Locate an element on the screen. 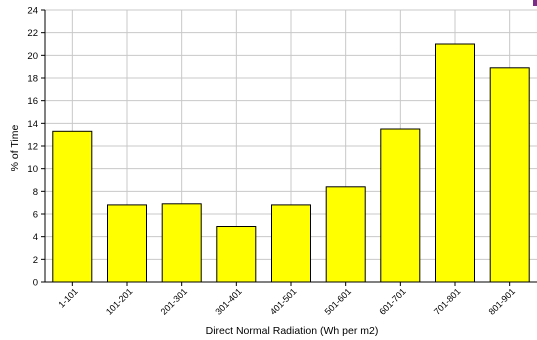 This screenshot has width=537, height=340. y-tick-label: 2 is located at coordinates (35, 260).